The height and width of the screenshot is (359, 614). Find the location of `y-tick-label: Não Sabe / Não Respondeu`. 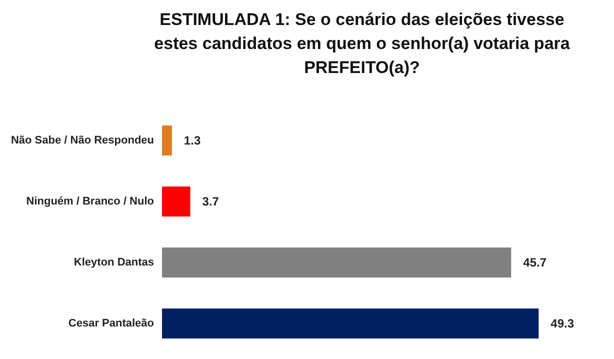

y-tick-label: Não Sabe / Não Respondeu is located at coordinates (82, 140).